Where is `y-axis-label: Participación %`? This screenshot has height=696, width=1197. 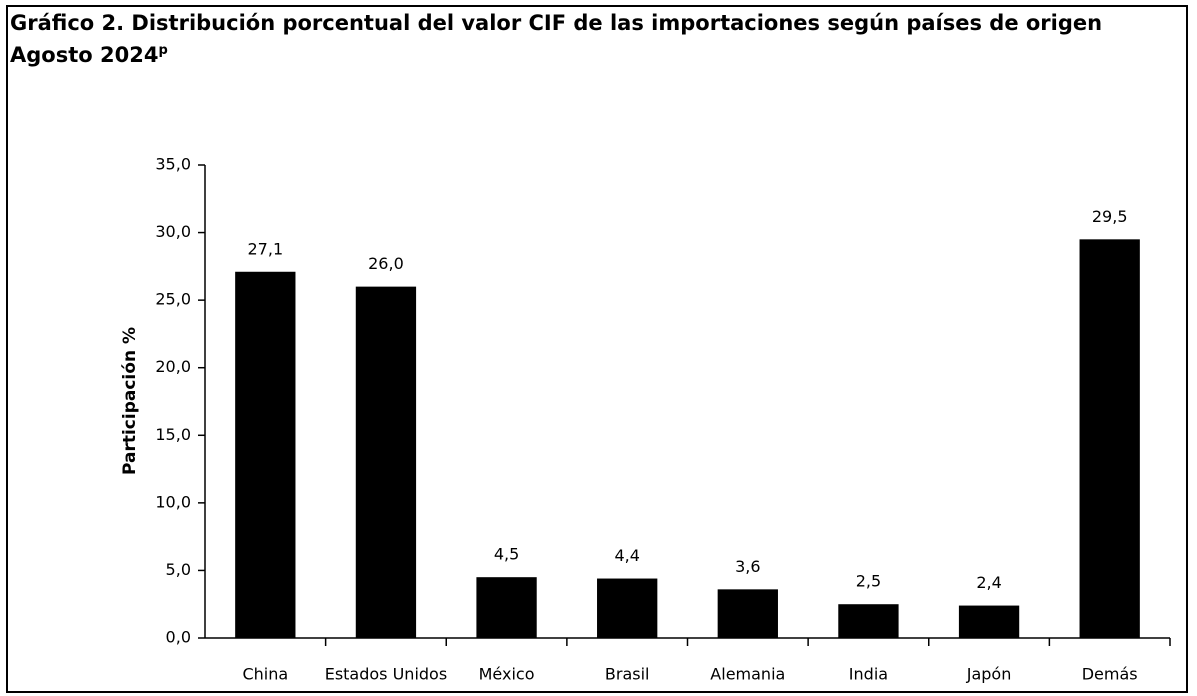 y-axis-label: Participación % is located at coordinates (130, 401).